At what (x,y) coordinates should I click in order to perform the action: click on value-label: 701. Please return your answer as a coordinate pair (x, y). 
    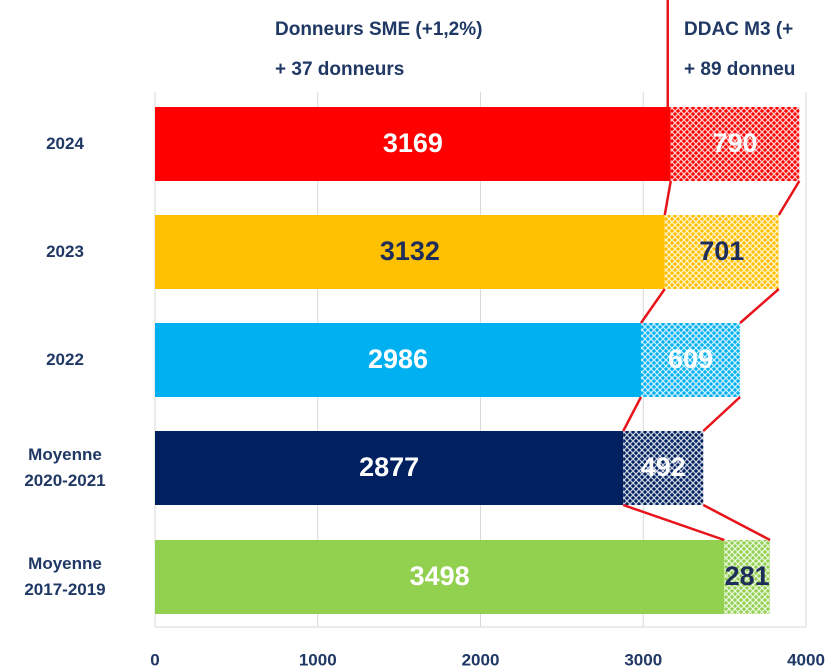
    Looking at the image, I should click on (721, 251).